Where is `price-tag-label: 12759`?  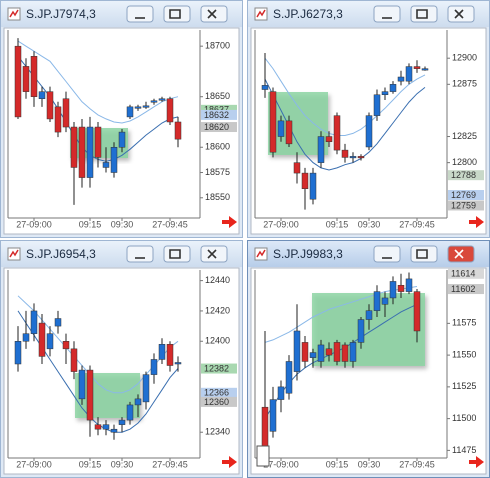 price-tag-label: 12759 is located at coordinates (463, 205).